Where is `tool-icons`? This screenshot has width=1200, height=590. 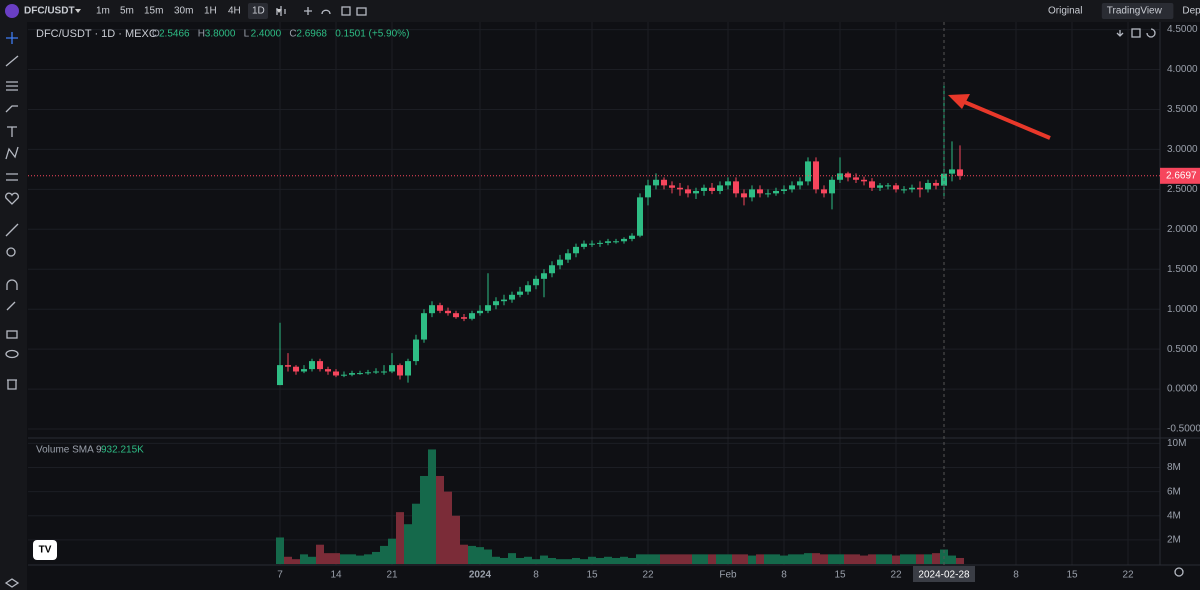
tool-icons is located at coordinates (321, 11).